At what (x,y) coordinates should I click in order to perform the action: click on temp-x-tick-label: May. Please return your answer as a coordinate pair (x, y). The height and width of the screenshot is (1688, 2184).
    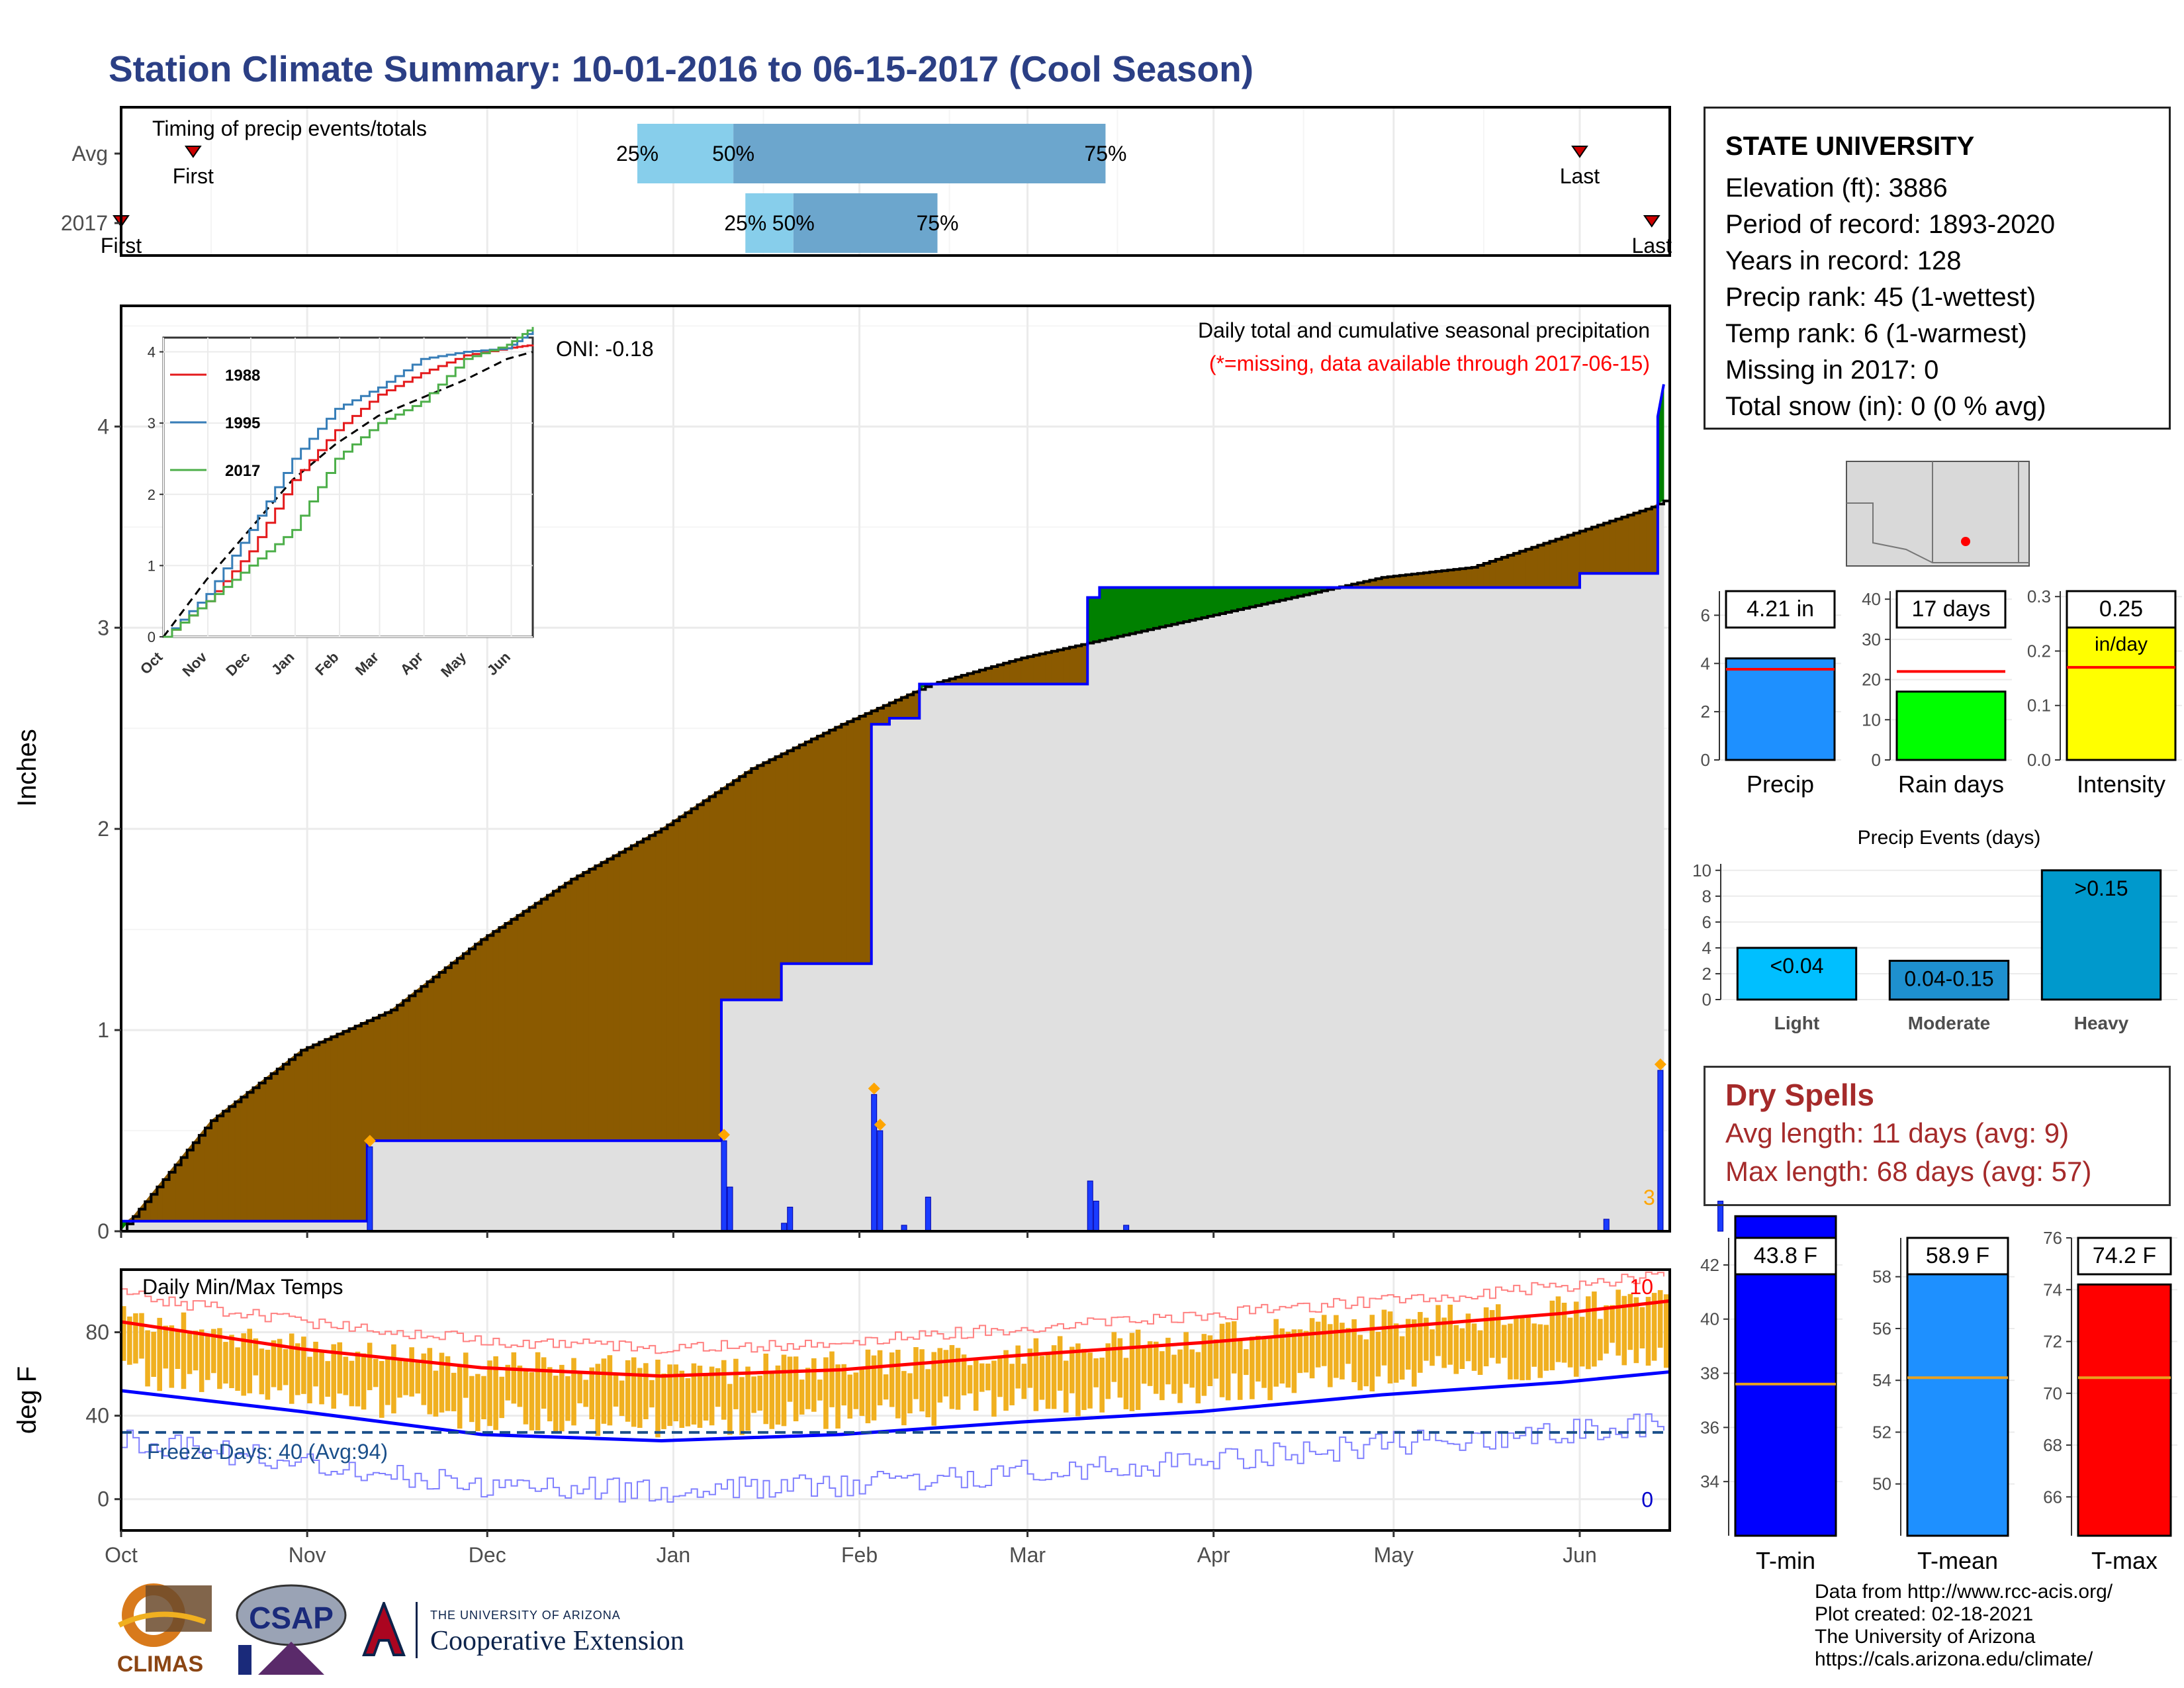
    Looking at the image, I should click on (1394, 1555).